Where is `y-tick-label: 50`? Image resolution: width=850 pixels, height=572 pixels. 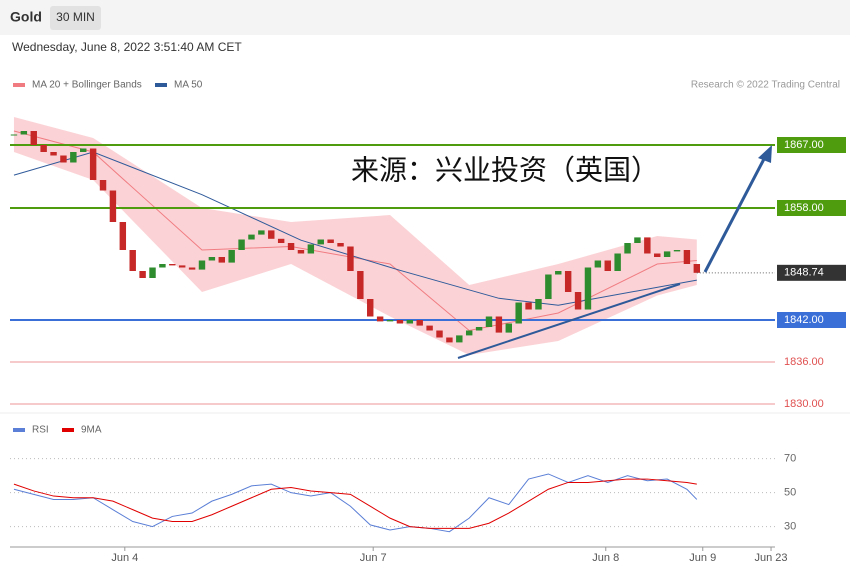
y-tick-label: 50 is located at coordinates (790, 493).